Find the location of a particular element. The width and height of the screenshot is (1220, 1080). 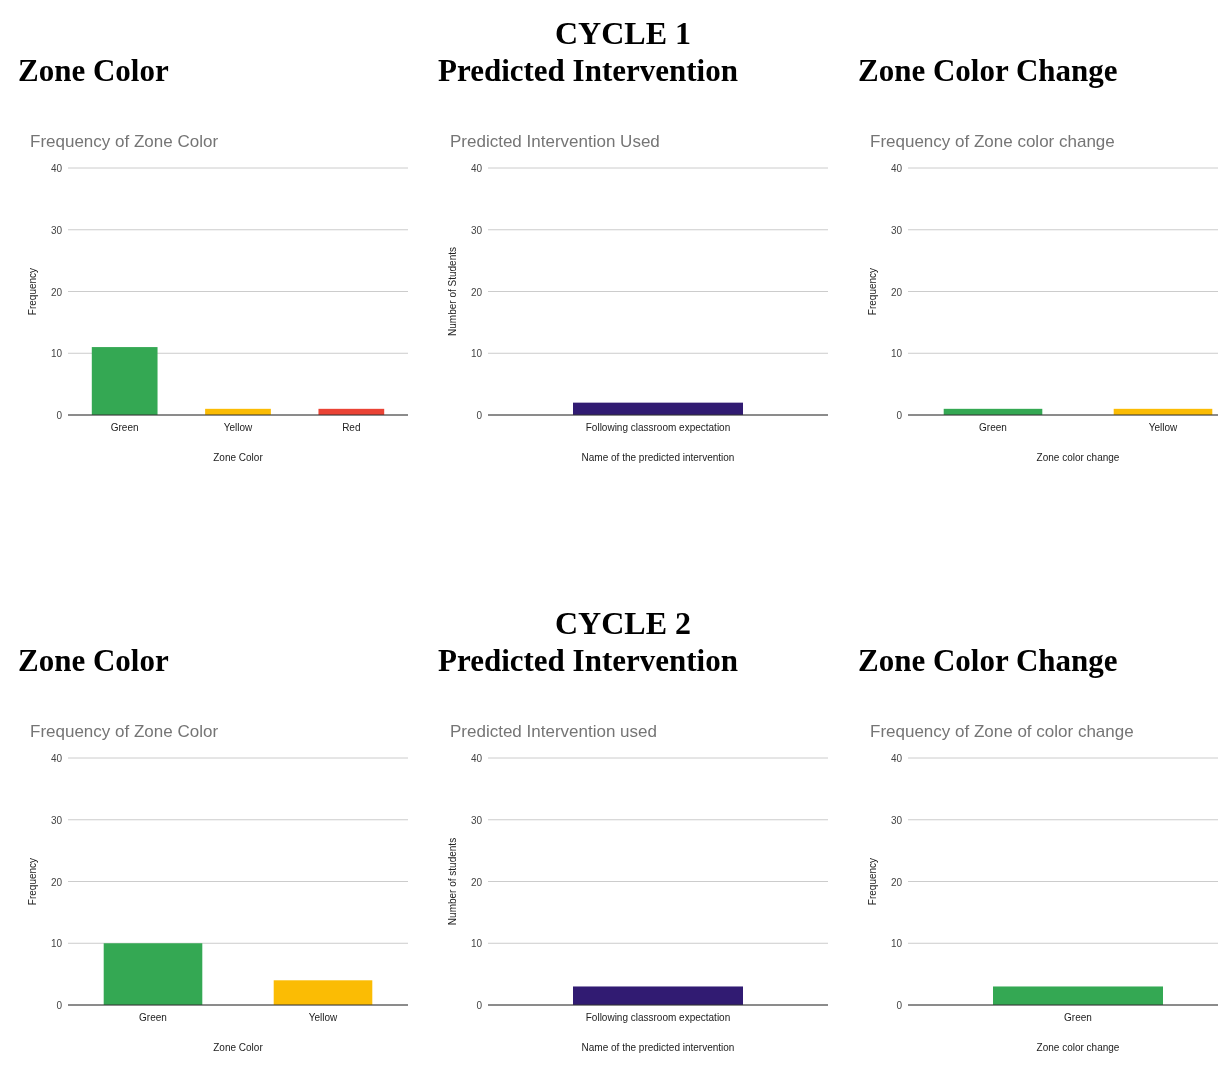

chart-subtitle: Frequency of Zone color change is located at coordinates (992, 141).